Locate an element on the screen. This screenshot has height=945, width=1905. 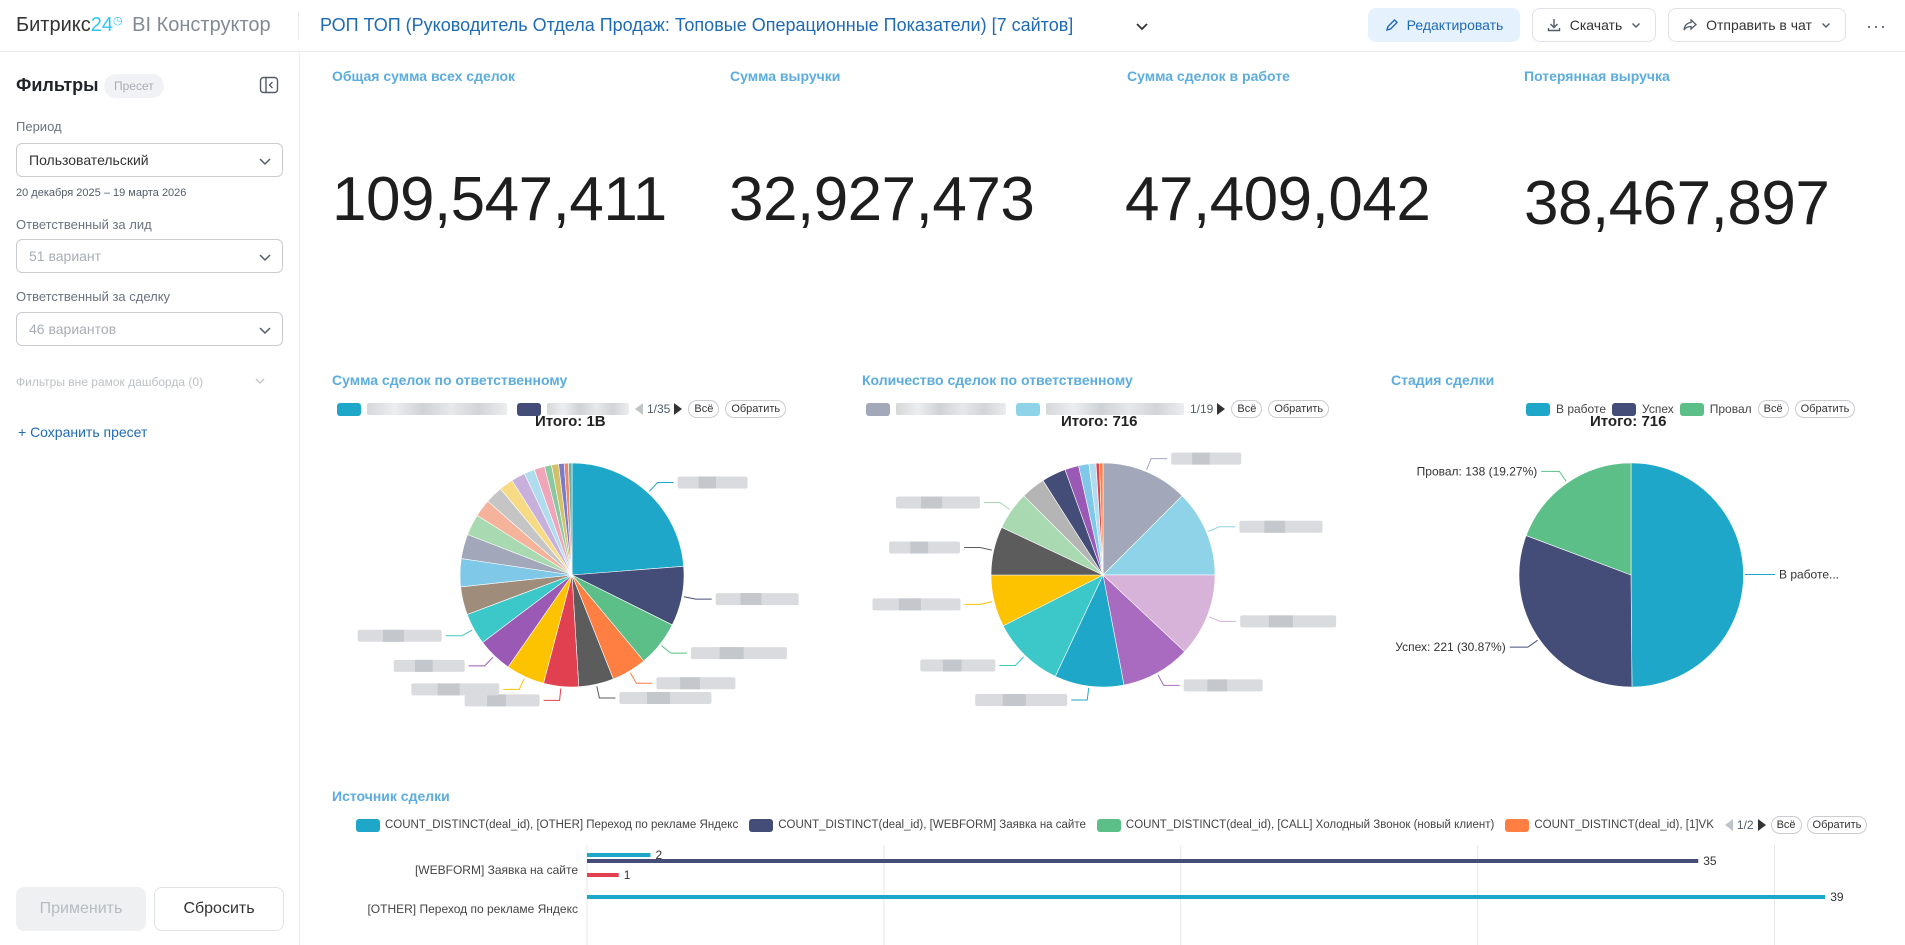
lead-owner-label: Ответственный за лид is located at coordinates (84, 224).